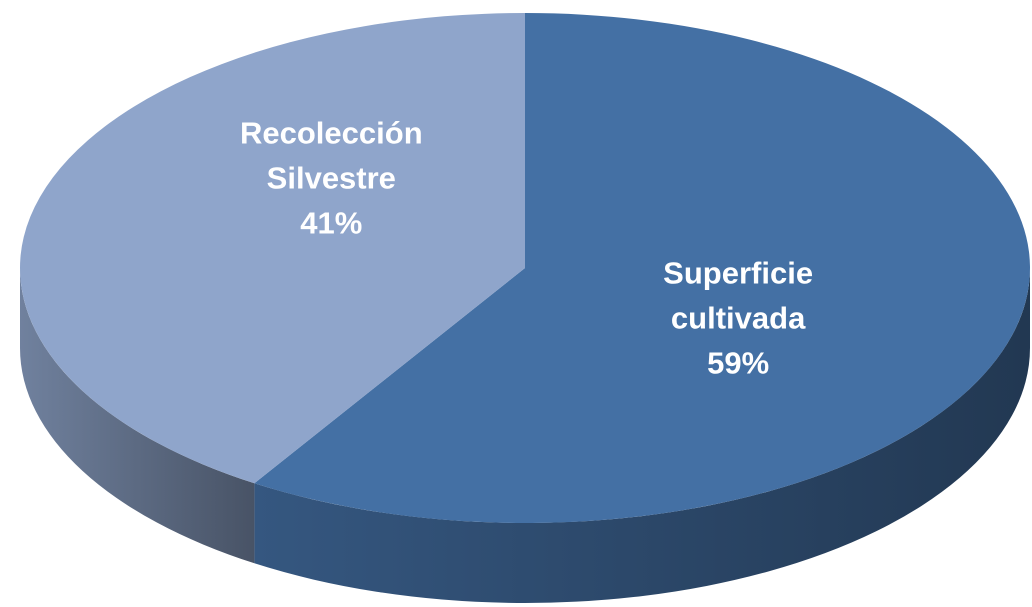  Describe the element at coordinates (331, 223) in the screenshot. I see `percent-label: 41%` at that location.